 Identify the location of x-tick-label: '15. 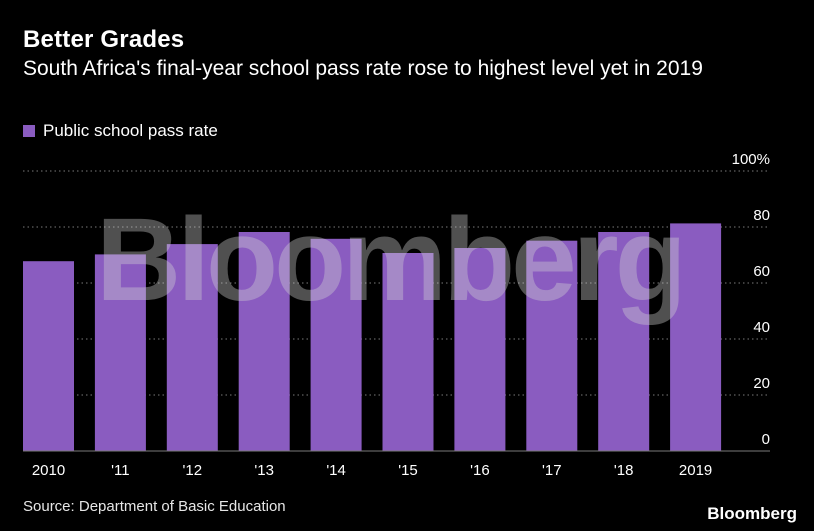
(408, 470).